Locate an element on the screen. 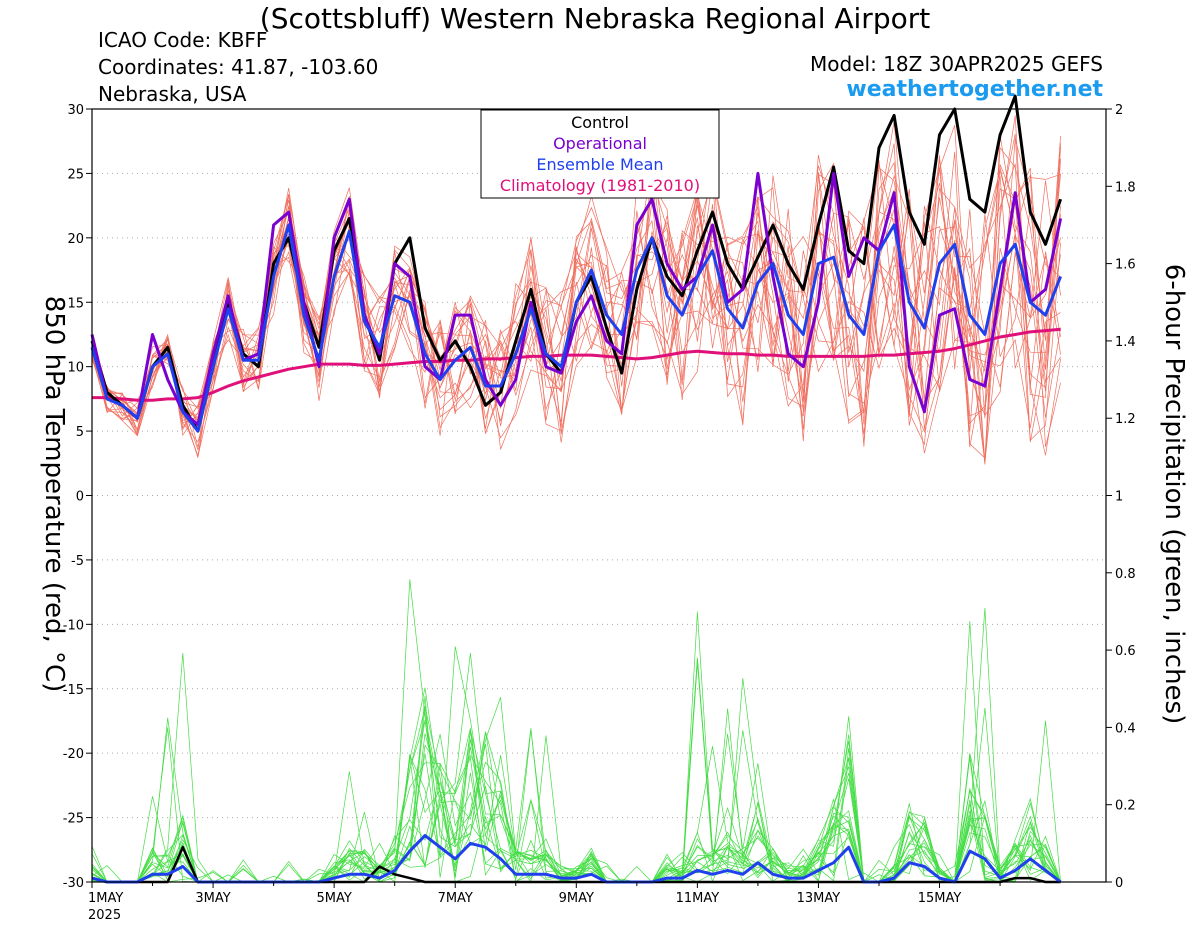  x-tick-label: 13MAY is located at coordinates (819, 898).